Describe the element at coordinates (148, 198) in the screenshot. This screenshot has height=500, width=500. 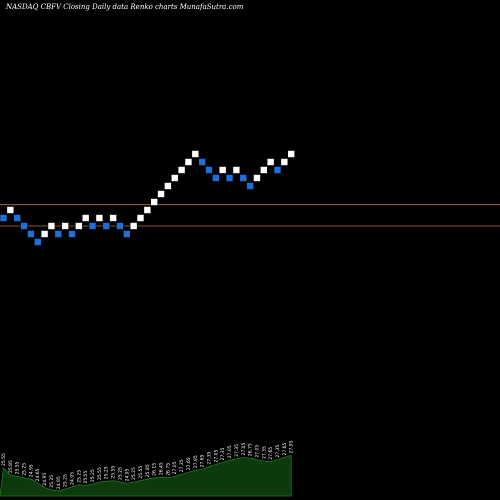
I see `renko-bricks` at that location.